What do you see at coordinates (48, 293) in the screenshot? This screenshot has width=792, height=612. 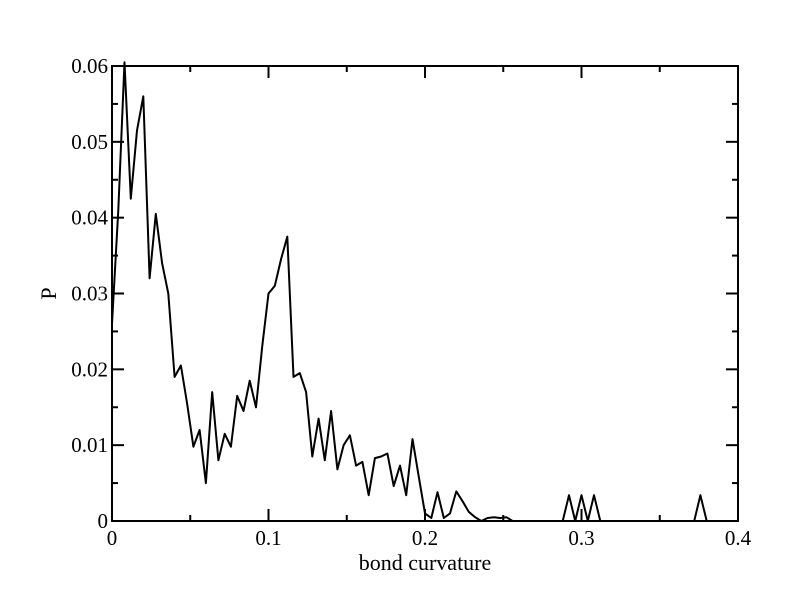 I see `y-axis-label: P` at bounding box center [48, 293].